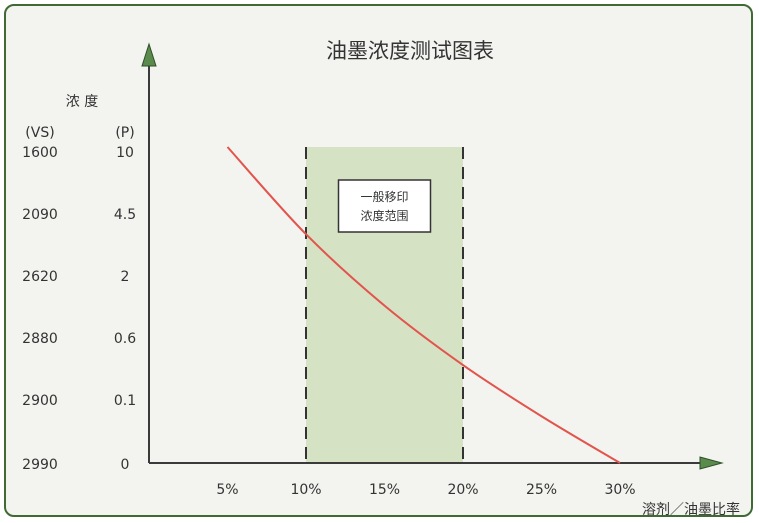 The width and height of the screenshot is (759, 523). I want to click on x-tick-label: 30%, so click(619, 490).